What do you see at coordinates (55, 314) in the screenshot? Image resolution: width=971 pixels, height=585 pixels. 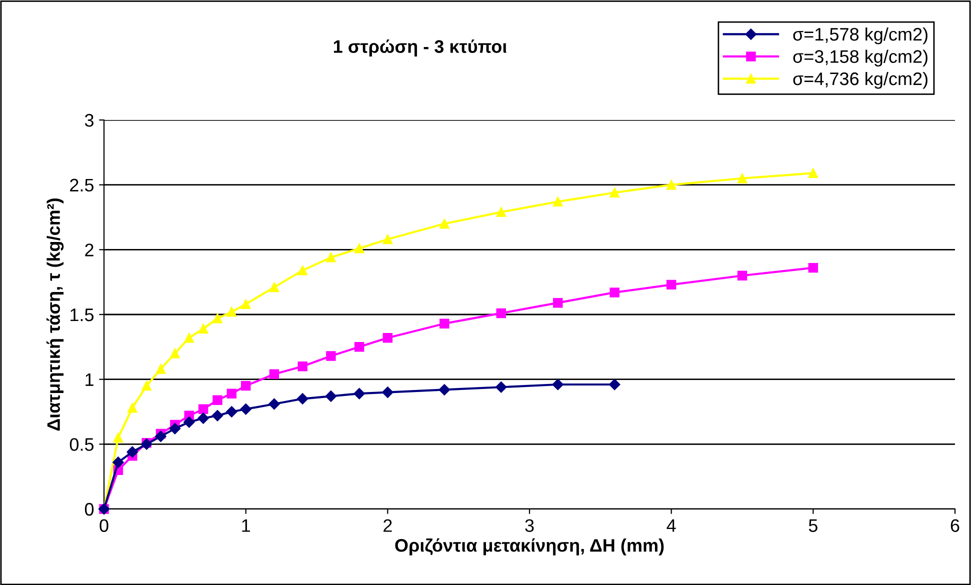 I see `y-axis-title: Διατμητική τάση, τ (kg/cm²)` at bounding box center [55, 314].